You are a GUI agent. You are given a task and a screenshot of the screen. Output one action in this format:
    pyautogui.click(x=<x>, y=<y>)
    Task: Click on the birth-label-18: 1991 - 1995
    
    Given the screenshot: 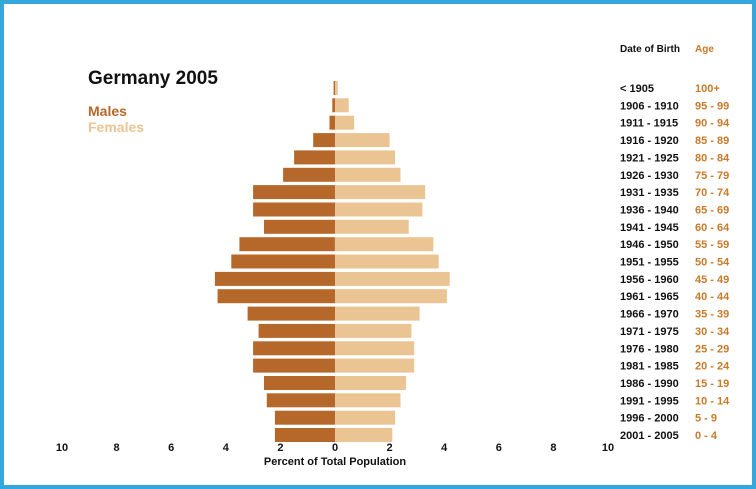 What is the action you would take?
    pyautogui.click(x=649, y=401)
    